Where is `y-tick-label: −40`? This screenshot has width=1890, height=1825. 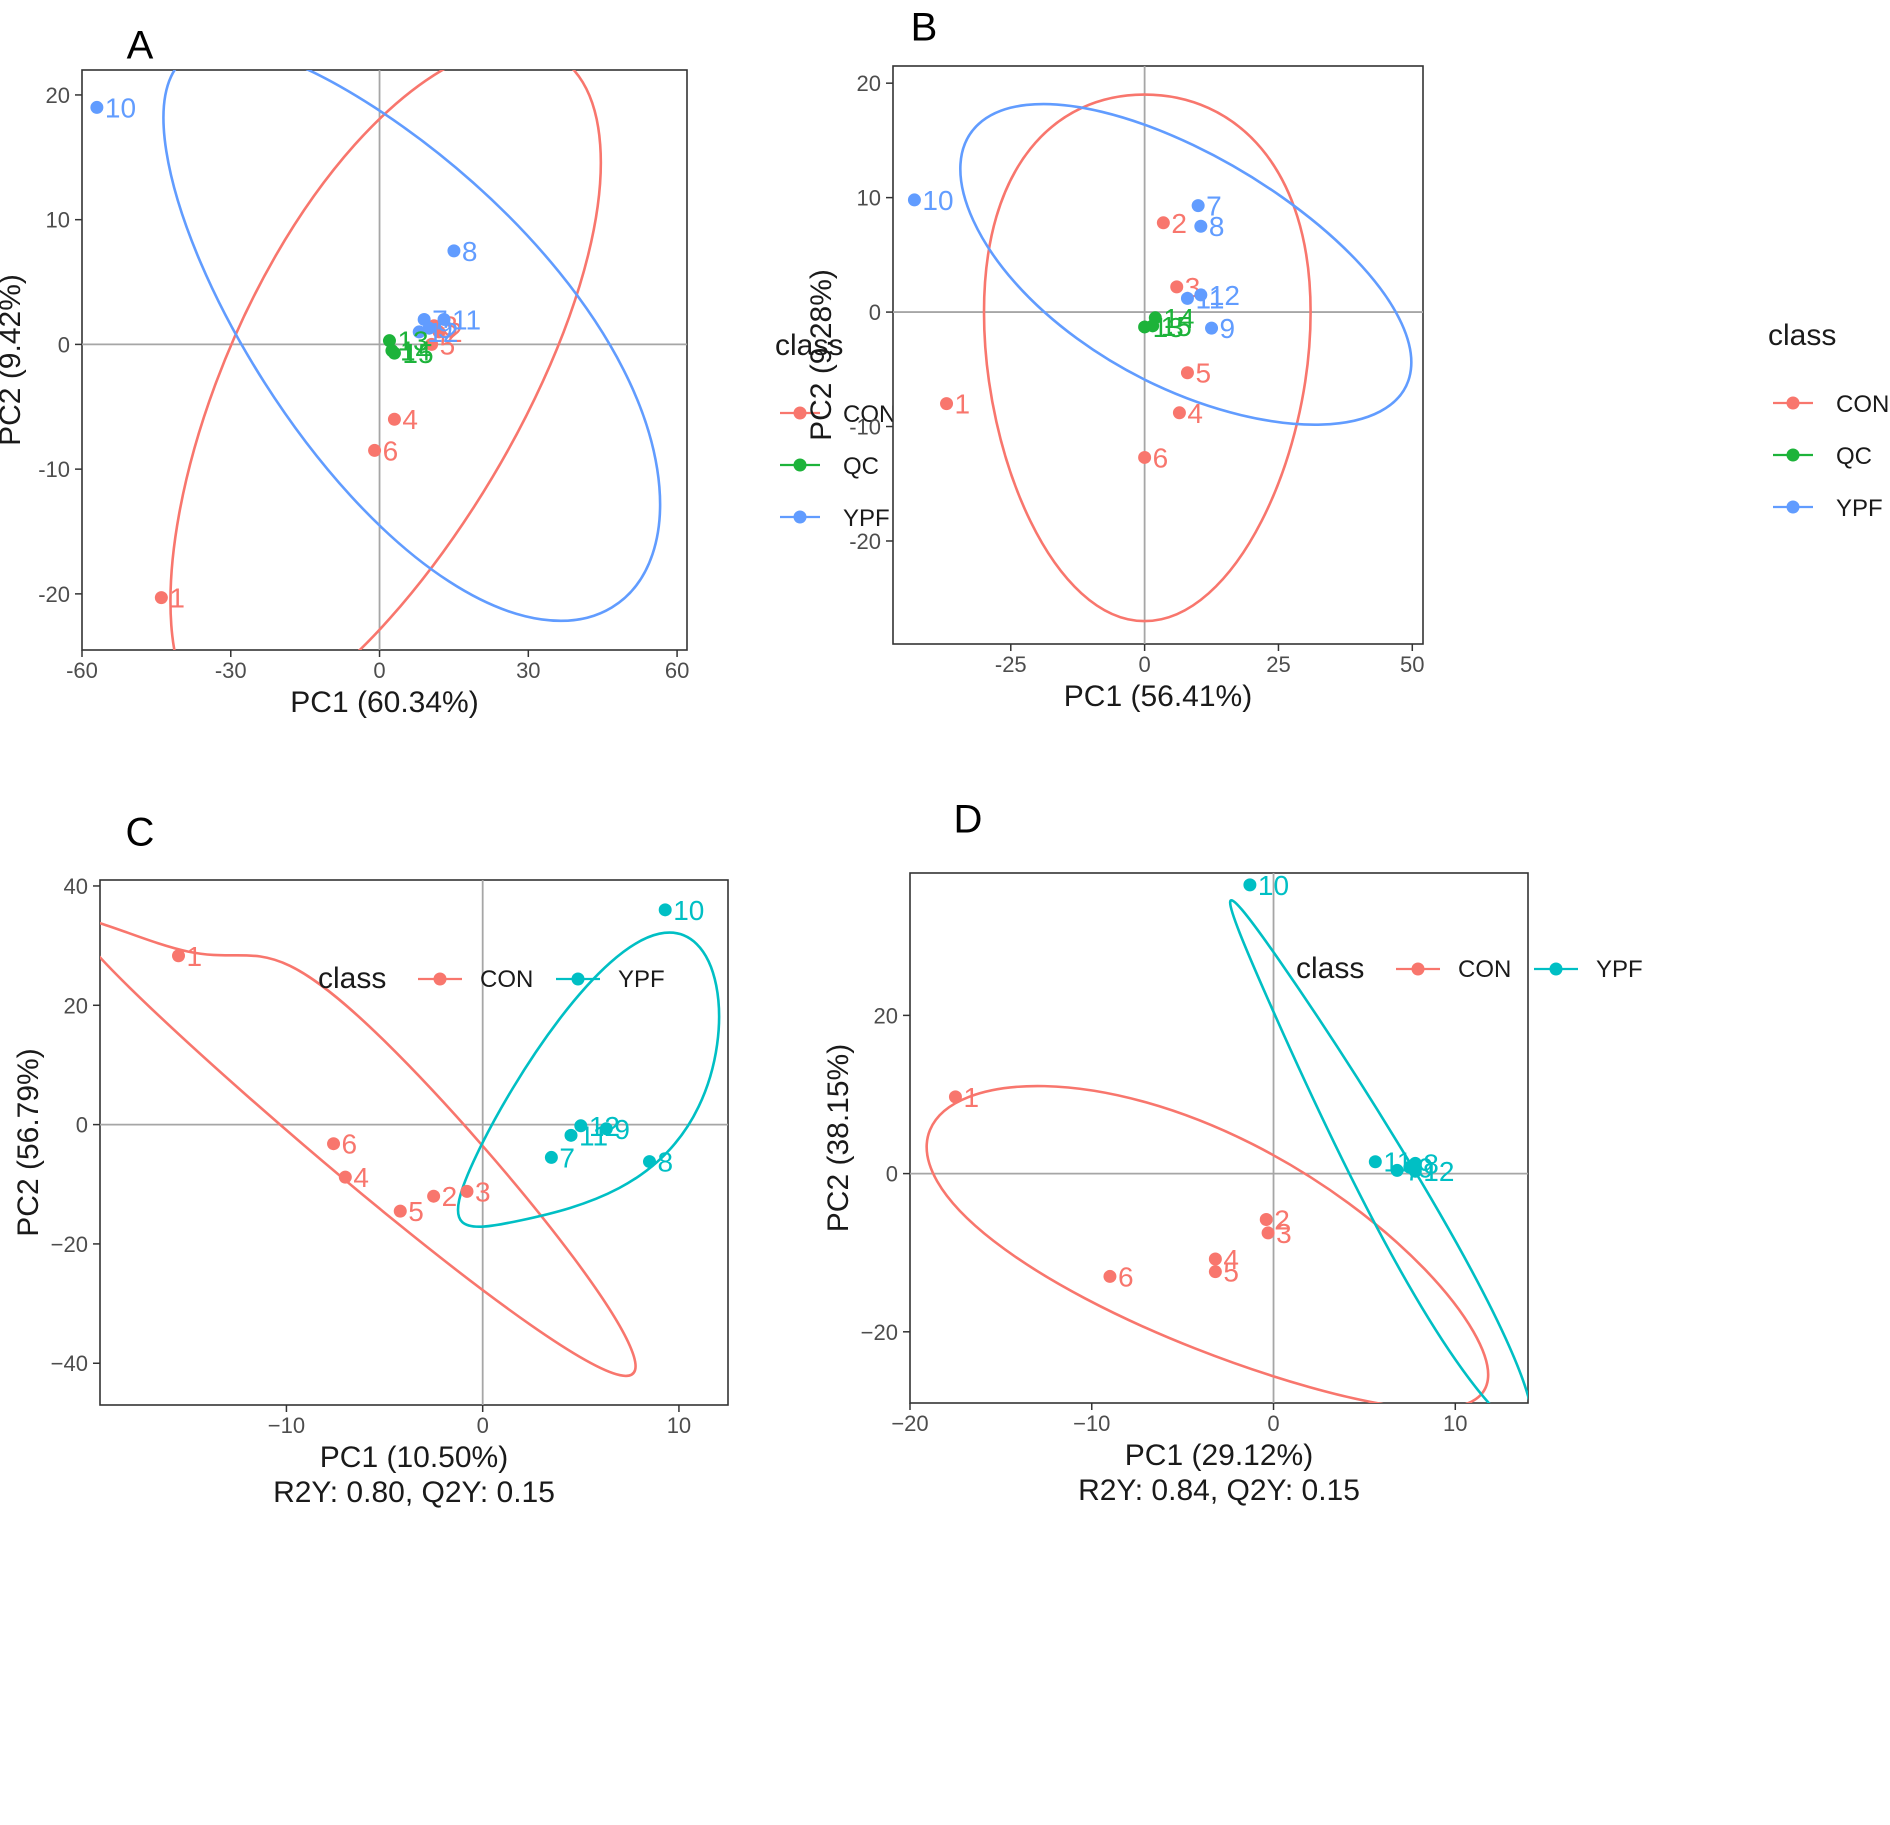 y-tick-label: −40 is located at coordinates (69, 1363).